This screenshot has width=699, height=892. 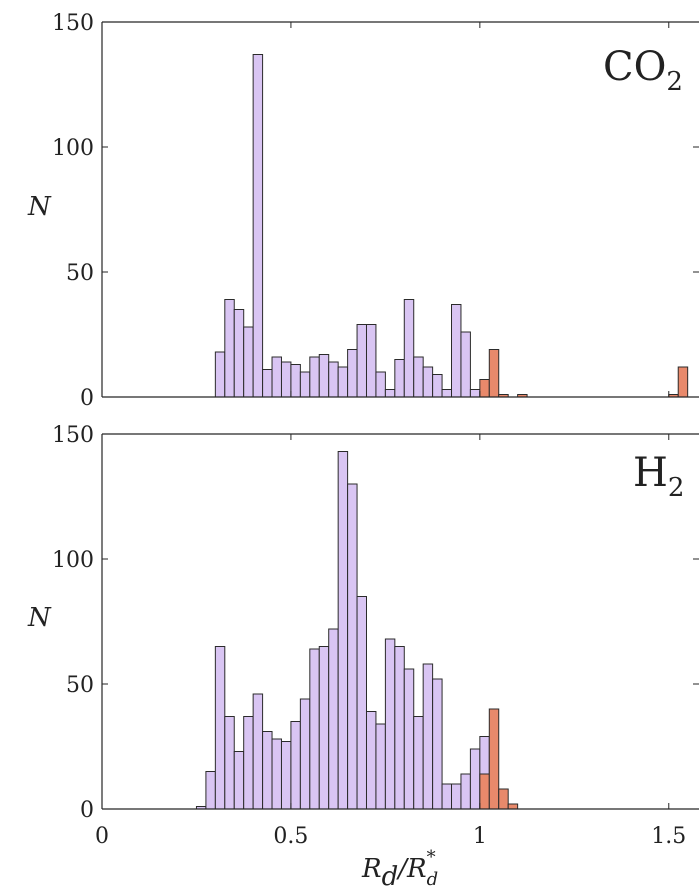 What do you see at coordinates (102, 836) in the screenshot?
I see `h2-x-tick-label-0: 0` at bounding box center [102, 836].